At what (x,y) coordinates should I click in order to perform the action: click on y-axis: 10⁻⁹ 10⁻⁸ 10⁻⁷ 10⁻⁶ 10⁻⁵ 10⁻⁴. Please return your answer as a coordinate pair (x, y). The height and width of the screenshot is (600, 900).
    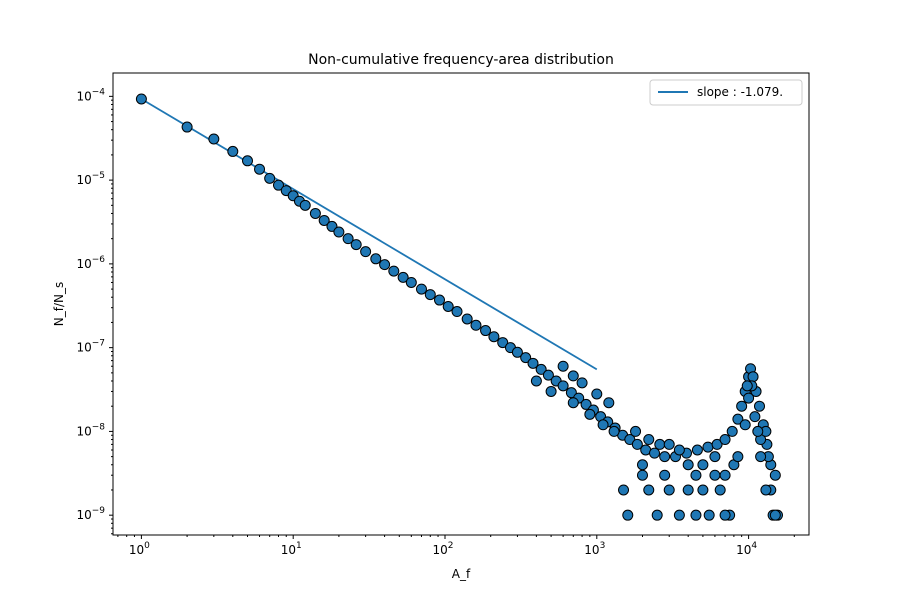
    Looking at the image, I should click on (94, 311).